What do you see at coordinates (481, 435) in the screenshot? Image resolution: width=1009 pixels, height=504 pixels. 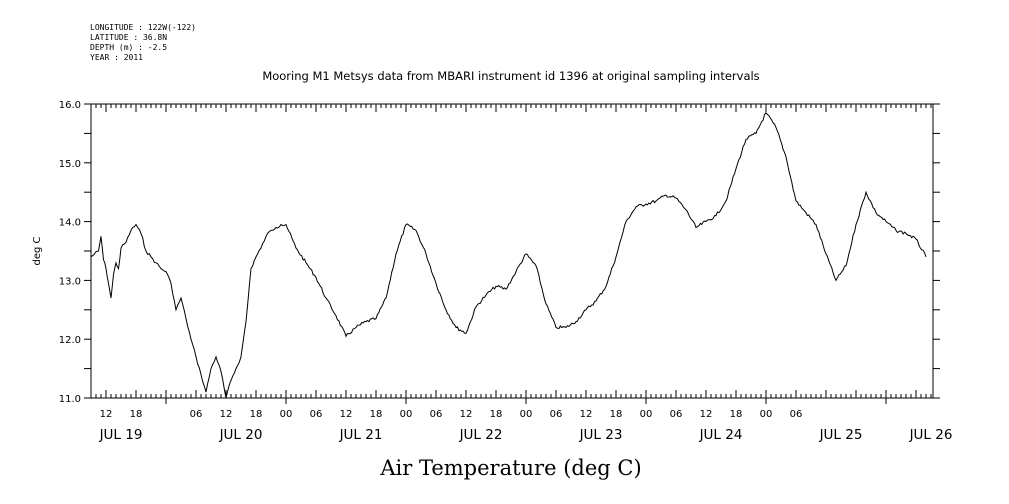 I see `x-day-label: JUL 22` at bounding box center [481, 435].